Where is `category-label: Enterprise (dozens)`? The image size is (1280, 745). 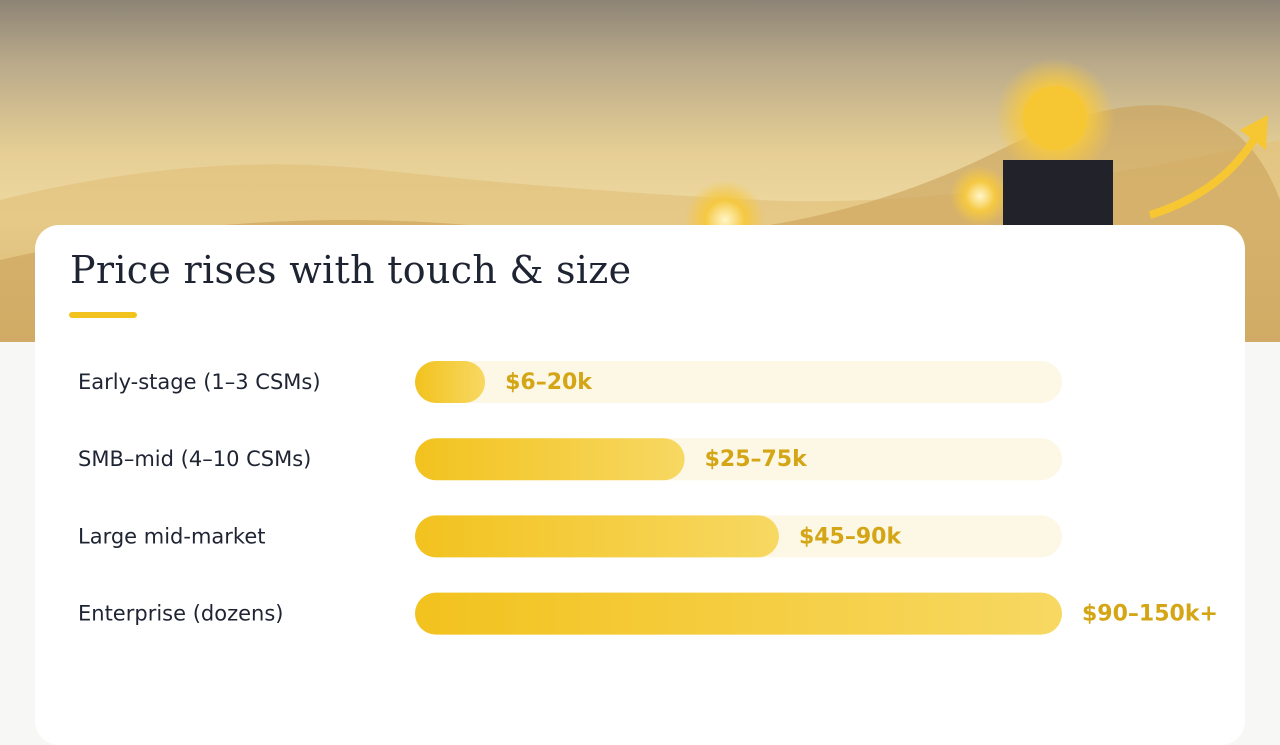 category-label: Enterprise (dozens) is located at coordinates (180, 614).